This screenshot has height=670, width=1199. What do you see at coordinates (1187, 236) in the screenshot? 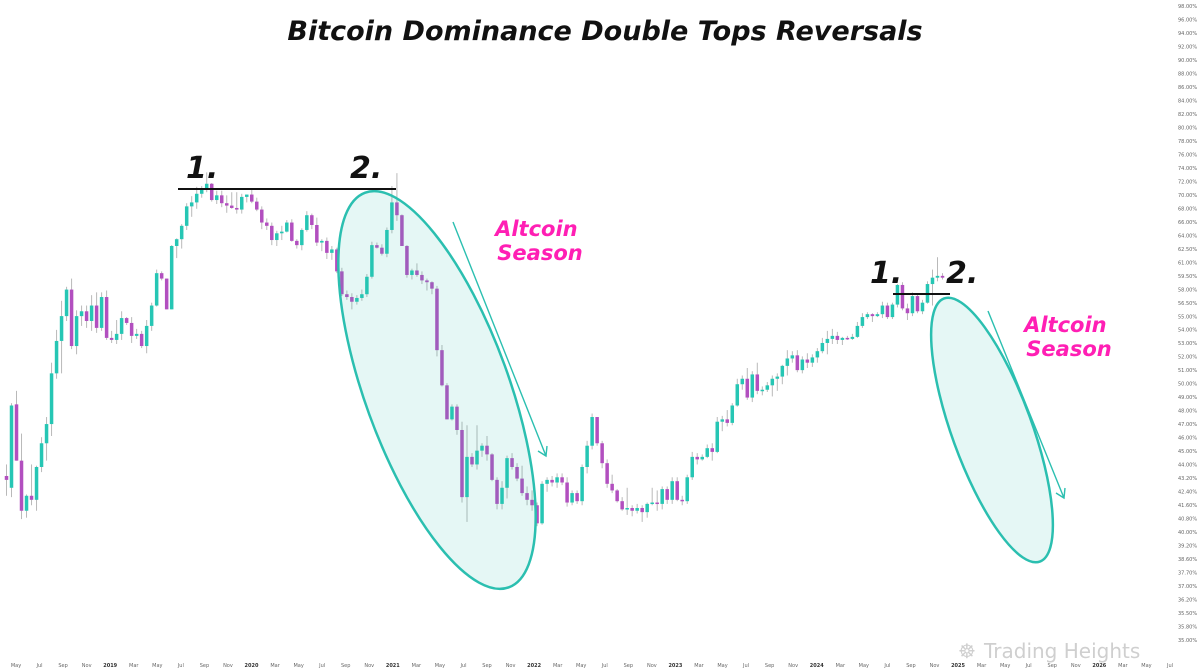
I see `y-tick-label: 64.00%` at bounding box center [1187, 236].